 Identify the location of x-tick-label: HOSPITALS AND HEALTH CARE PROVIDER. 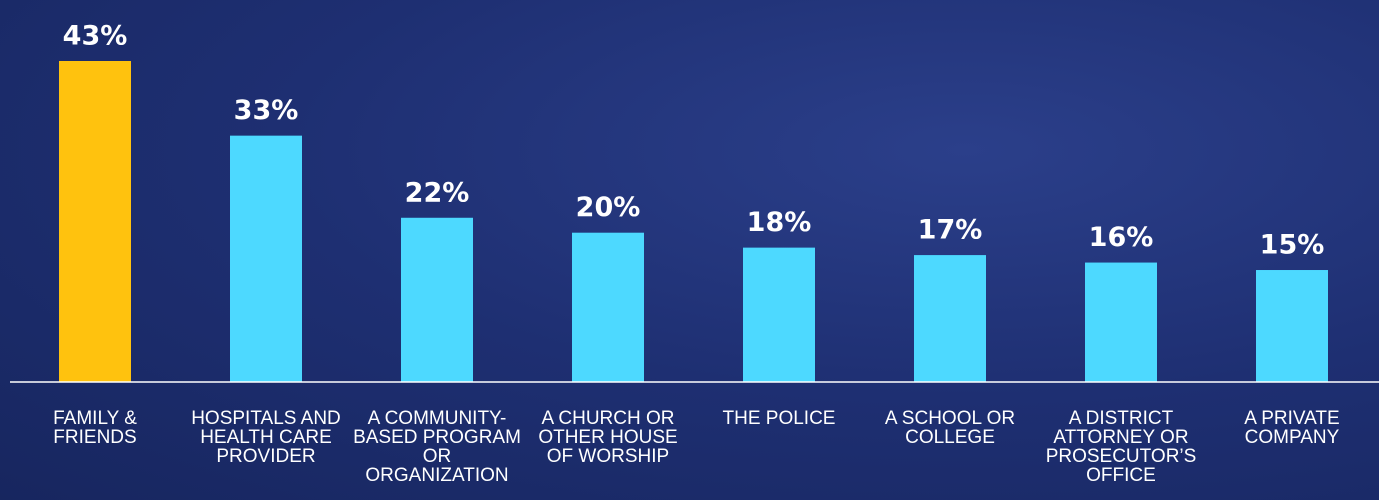
(266, 437).